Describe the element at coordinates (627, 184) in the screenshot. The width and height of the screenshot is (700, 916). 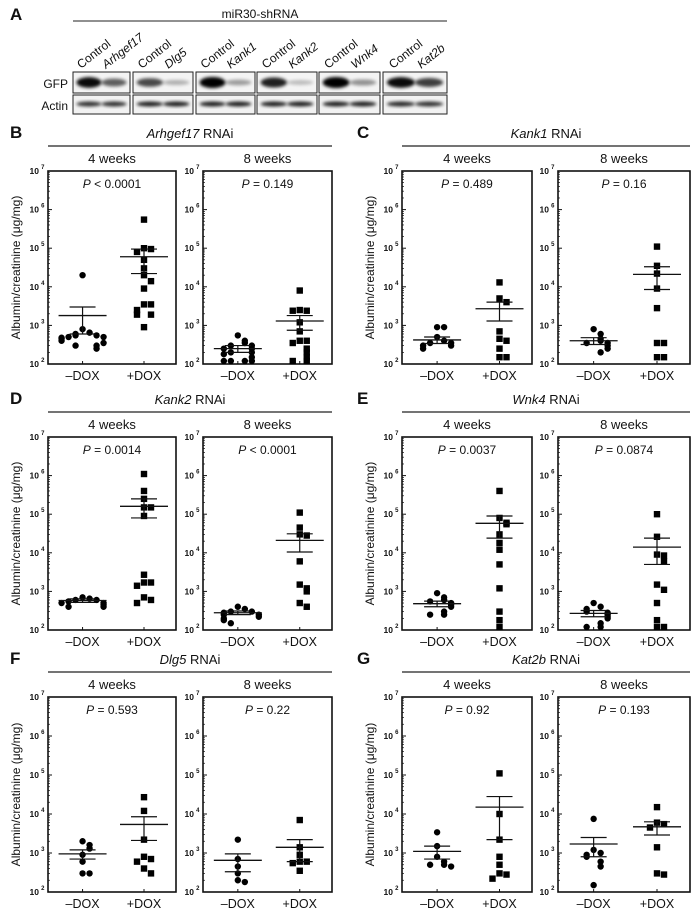
I see `p-text: = 0.16` at that location.